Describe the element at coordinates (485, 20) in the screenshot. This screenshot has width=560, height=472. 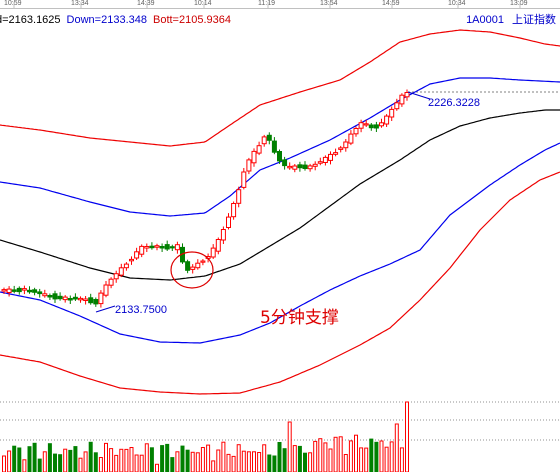
I see `security-code: 1A0001` at that location.